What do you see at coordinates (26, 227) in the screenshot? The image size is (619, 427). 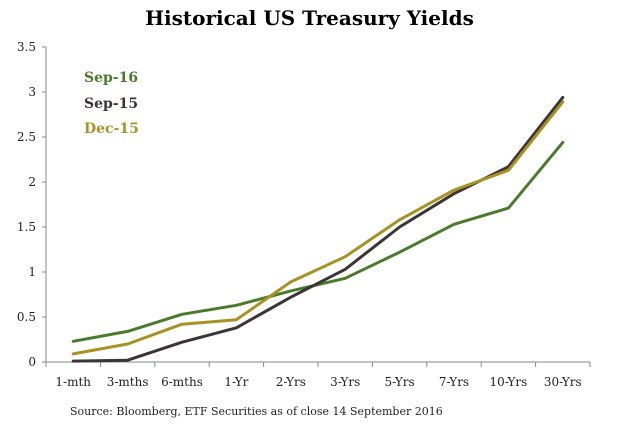 I see `y-tick-label: 1.5` at bounding box center [26, 227].